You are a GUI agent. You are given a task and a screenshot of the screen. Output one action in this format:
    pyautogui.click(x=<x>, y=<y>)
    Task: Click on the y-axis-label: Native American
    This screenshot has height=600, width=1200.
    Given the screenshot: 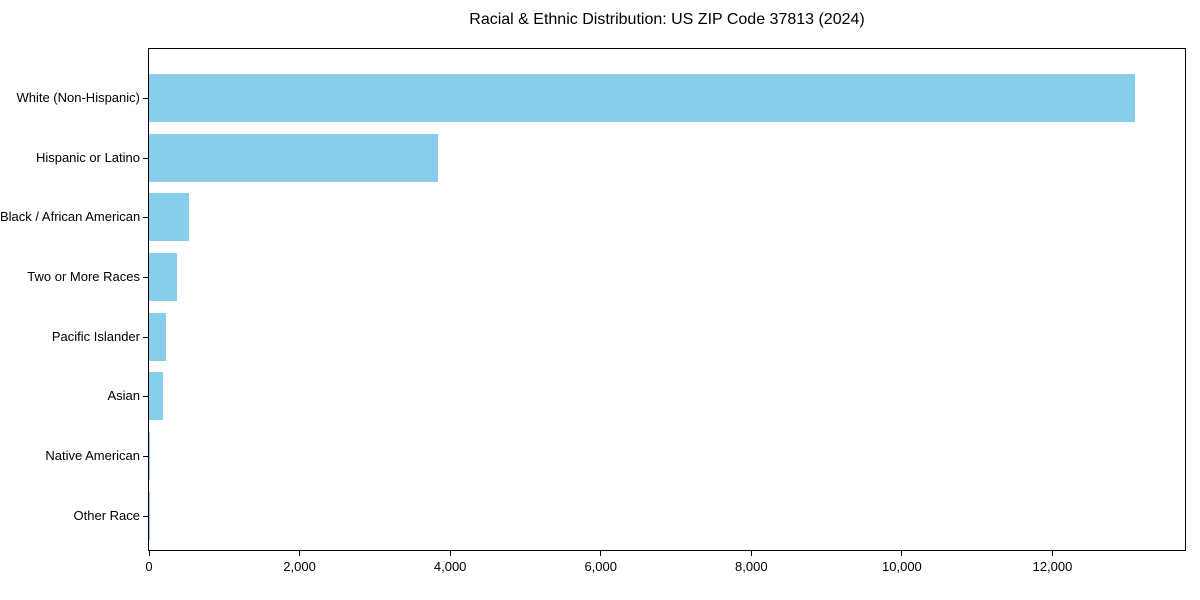 What is the action you would take?
    pyautogui.click(x=92, y=456)
    